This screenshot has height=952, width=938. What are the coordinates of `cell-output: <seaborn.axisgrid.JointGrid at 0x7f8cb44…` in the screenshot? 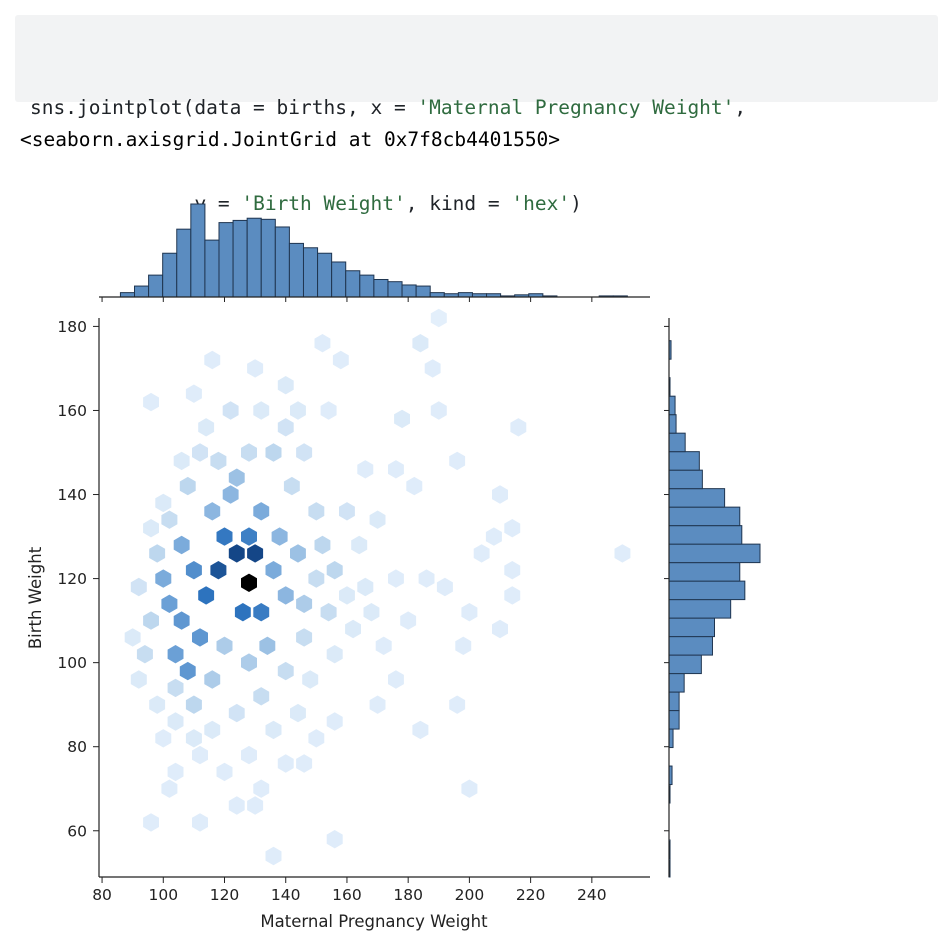 It's located at (290, 139).